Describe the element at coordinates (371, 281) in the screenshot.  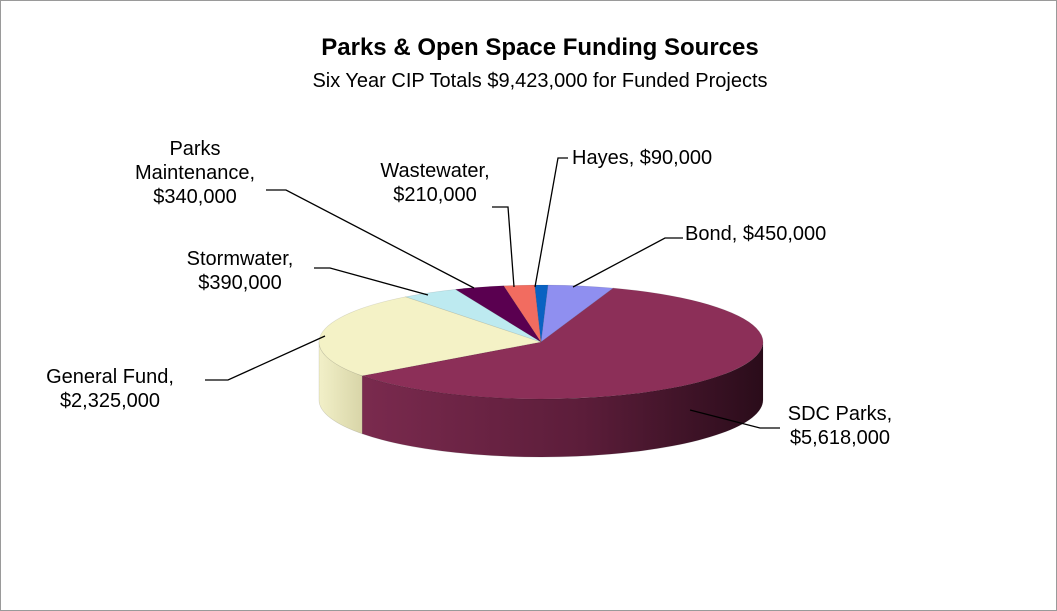
I see `leader-line-stormwater` at that location.